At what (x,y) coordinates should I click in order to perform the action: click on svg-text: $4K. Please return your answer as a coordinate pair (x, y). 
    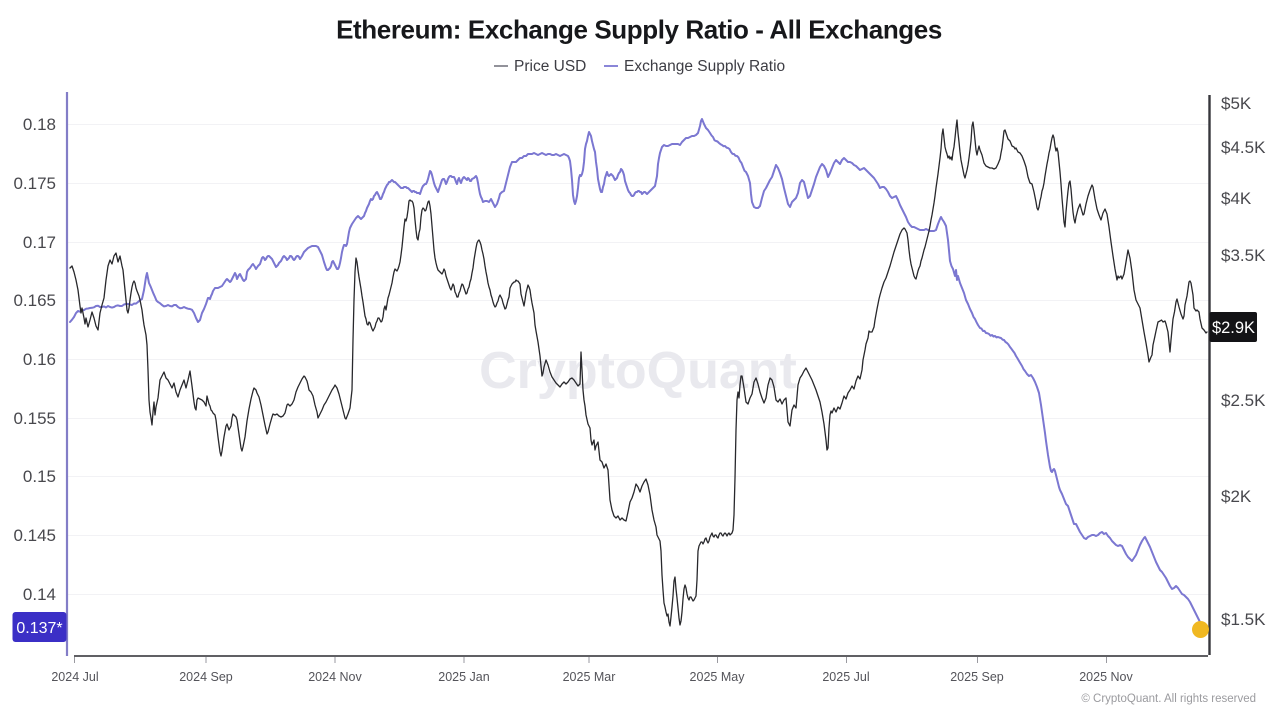
    Looking at the image, I should click on (1236, 198).